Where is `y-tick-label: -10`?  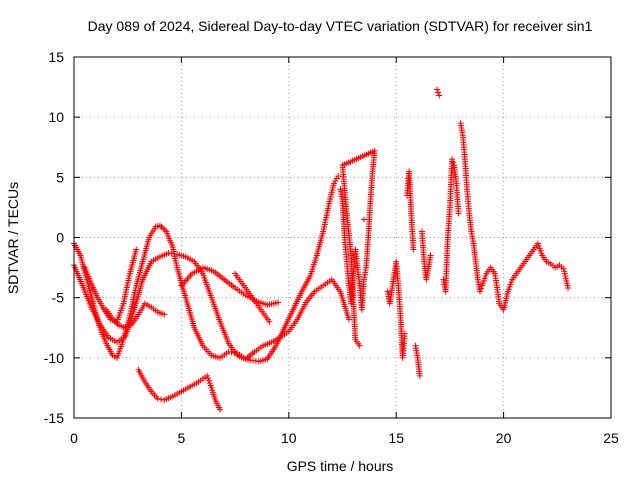
y-tick-label: -10 is located at coordinates (54, 358).